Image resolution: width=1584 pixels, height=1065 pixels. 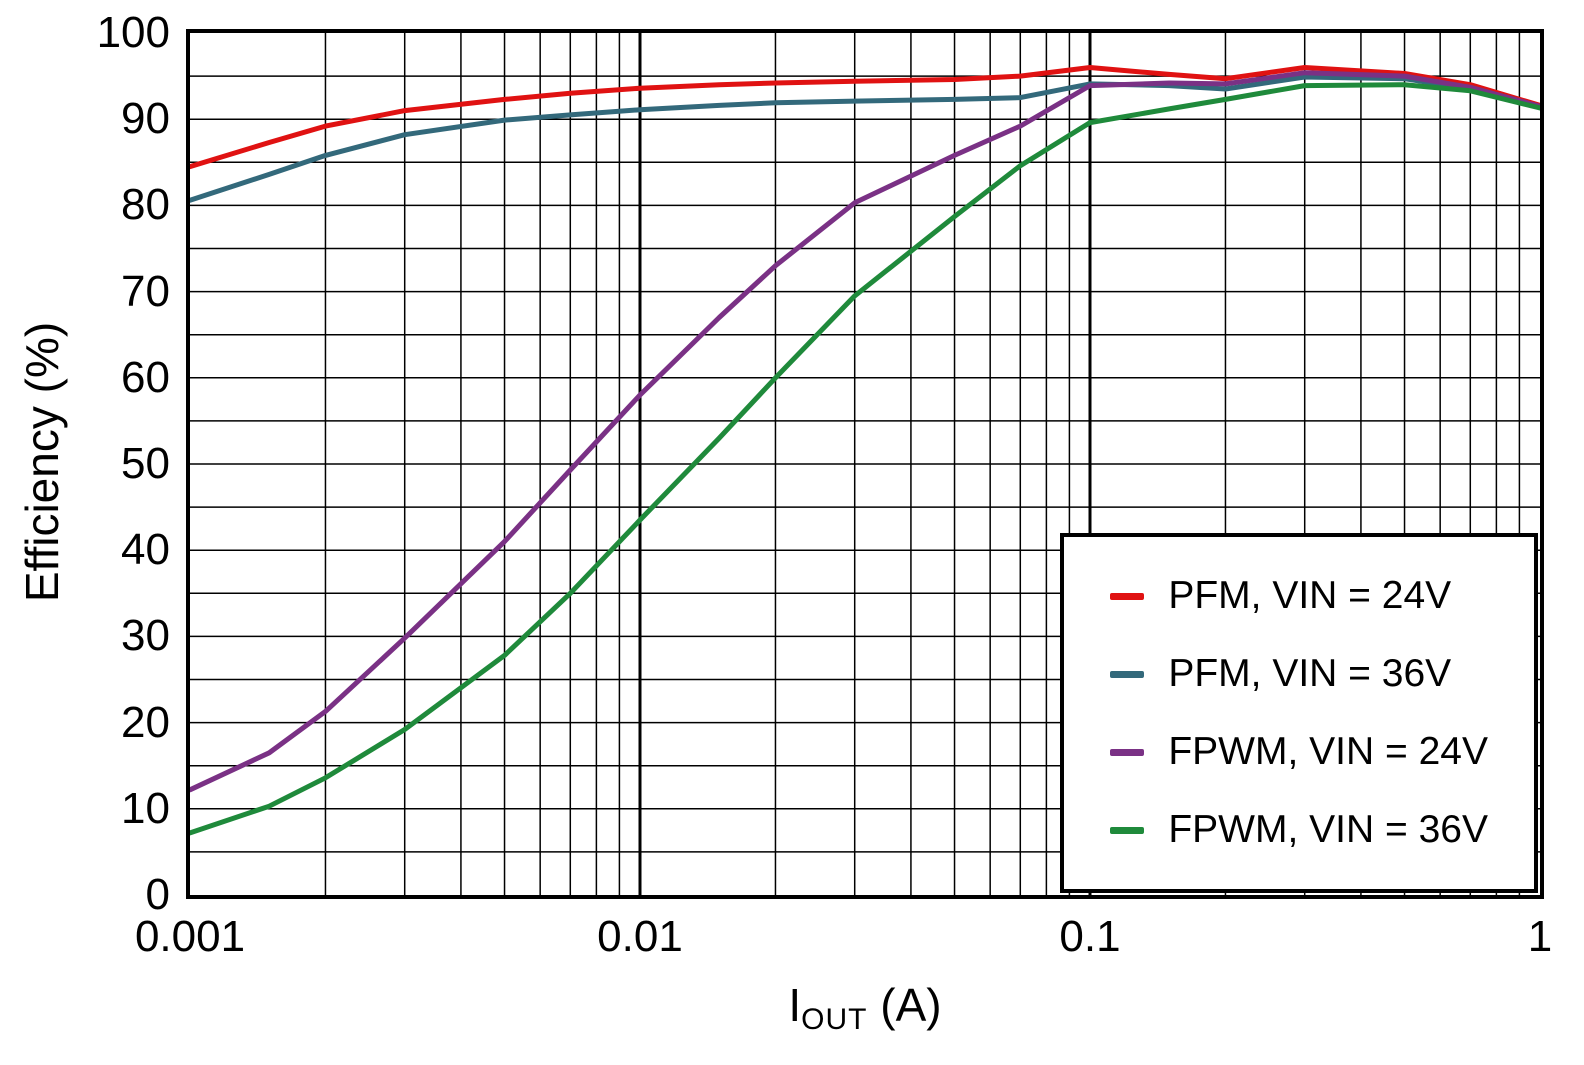 I want to click on legend-label: PFM, VIN = 24V, so click(x=1310, y=595).